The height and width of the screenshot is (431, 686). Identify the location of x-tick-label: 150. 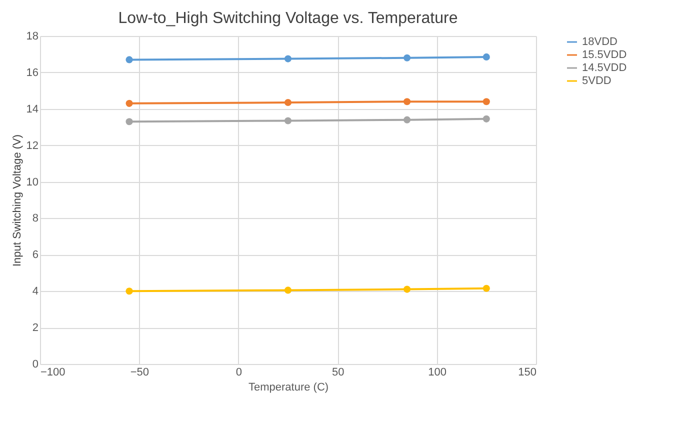
(527, 372).